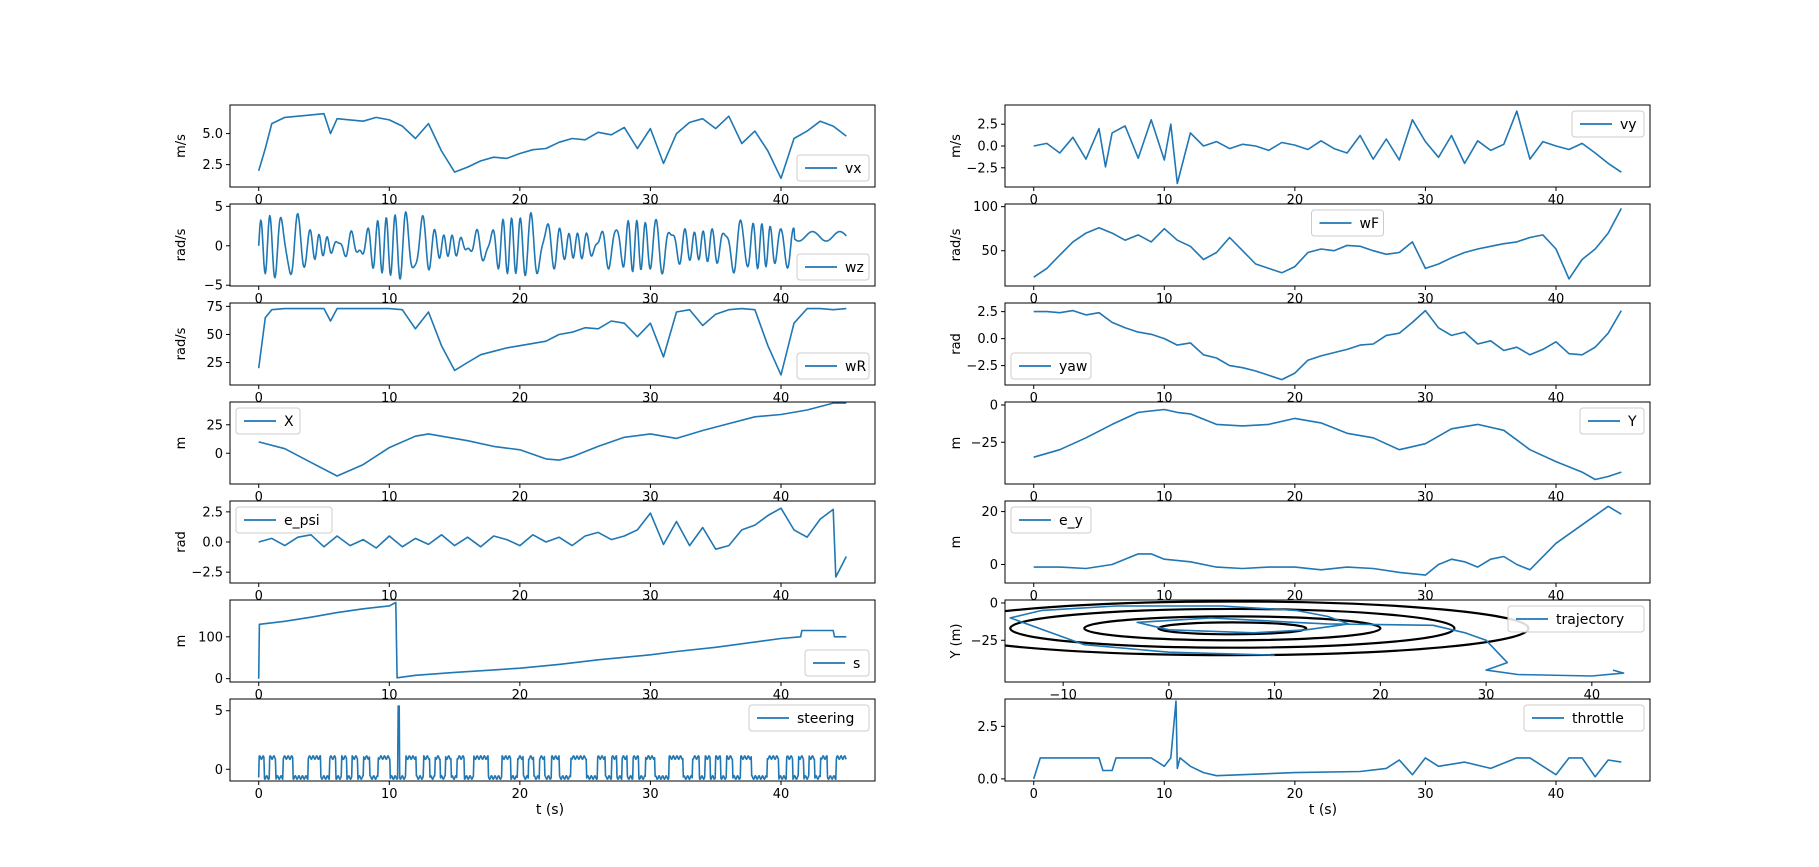 The image size is (1819, 867). Describe the element at coordinates (552, 344) in the screenshot. I see `wR-axes-frame` at that location.